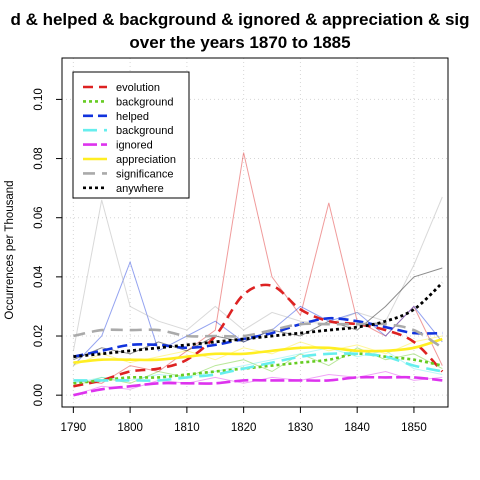  Describe the element at coordinates (74, 428) in the screenshot. I see `x-tick-label: 1790` at that location.